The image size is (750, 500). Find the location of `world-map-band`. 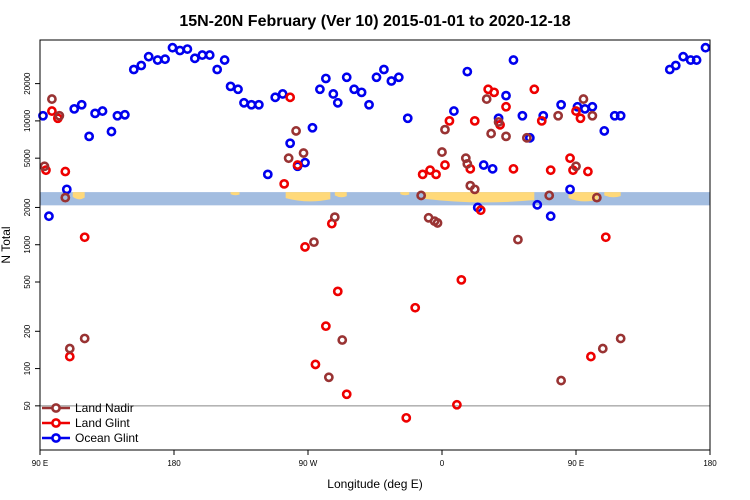

world-map-band is located at coordinates (375, 199).